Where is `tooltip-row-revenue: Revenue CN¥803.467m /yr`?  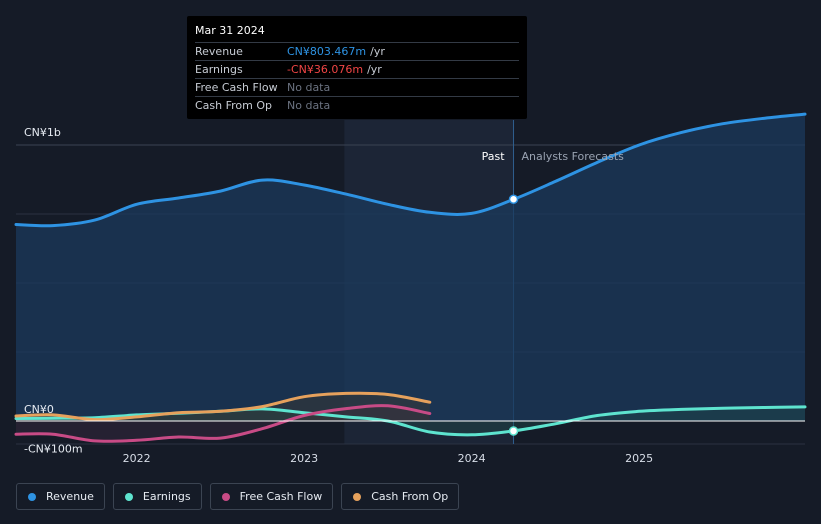
tooltip-row-revenue: Revenue CN¥803.467m /yr is located at coordinates (357, 51).